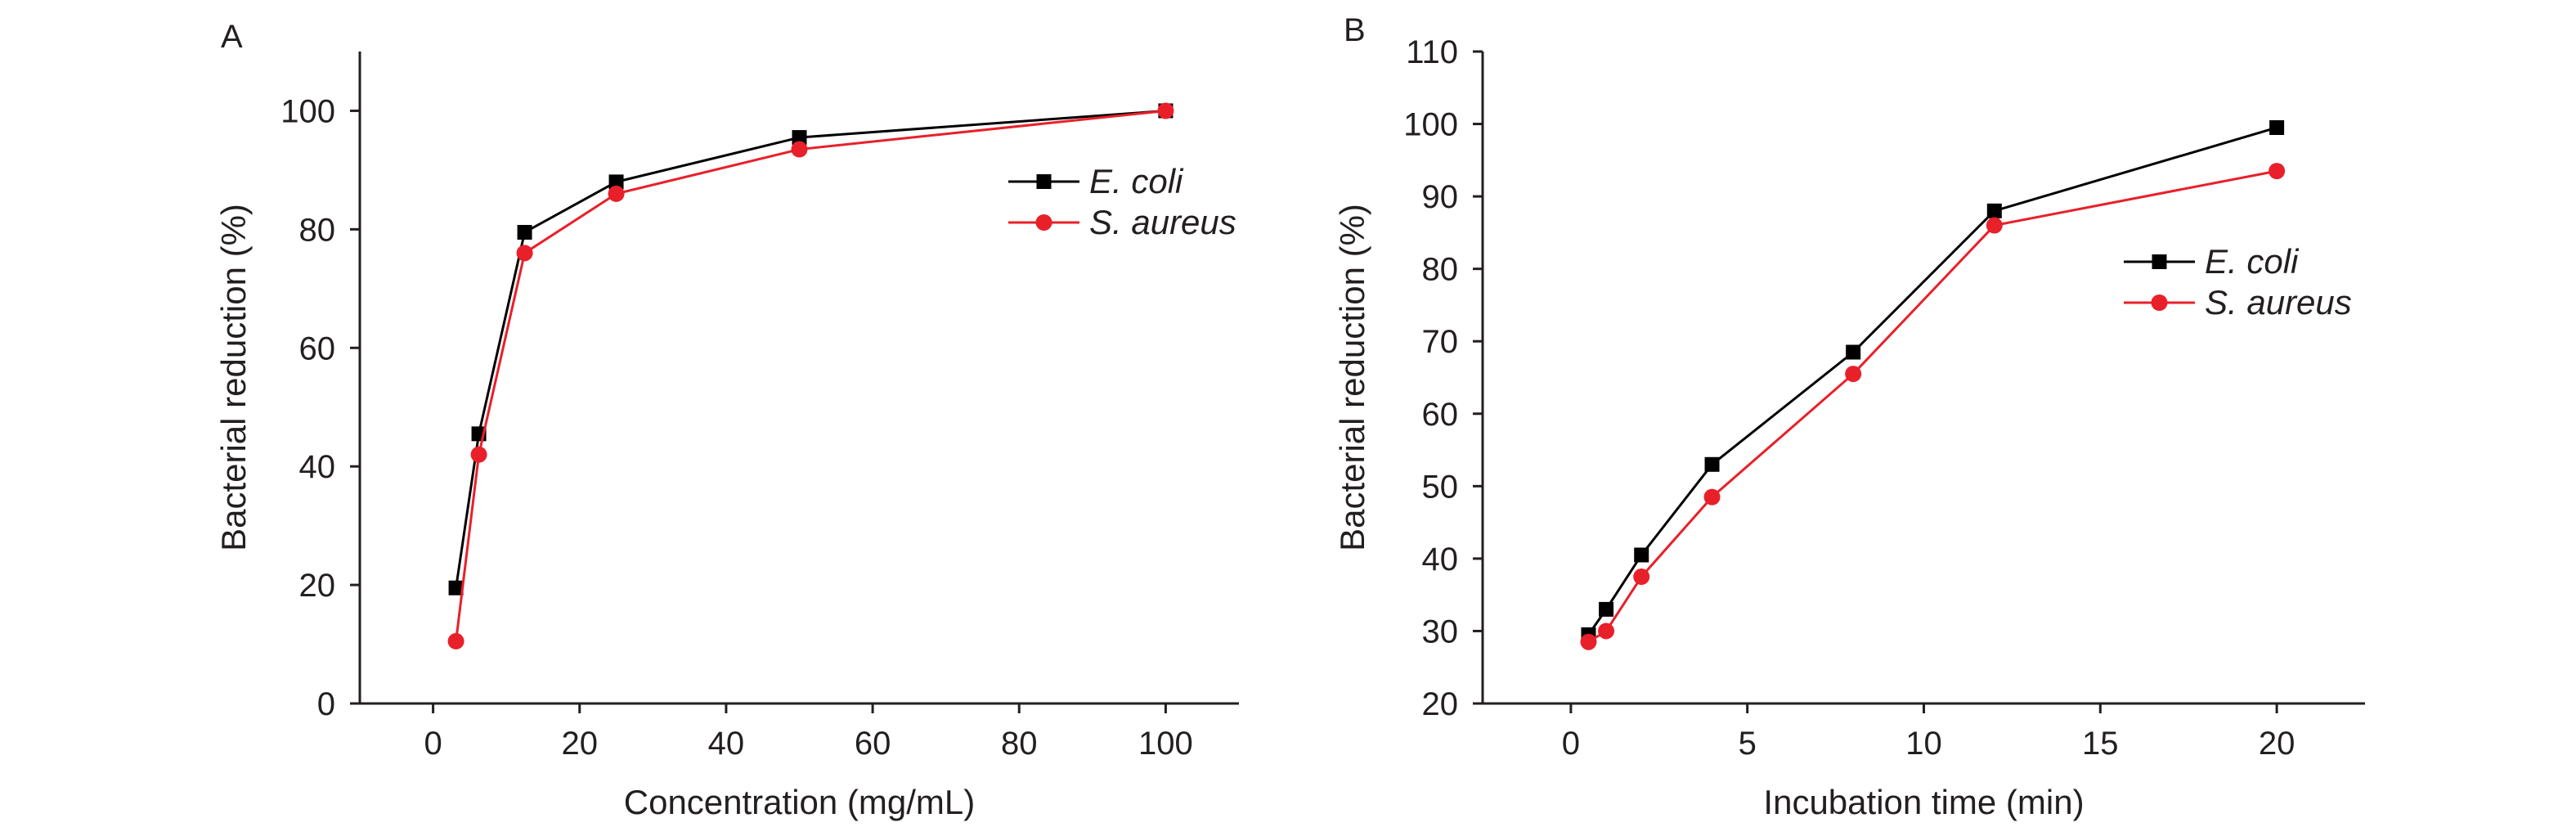  I want to click on y-tick-label: 50, so click(1440, 487).